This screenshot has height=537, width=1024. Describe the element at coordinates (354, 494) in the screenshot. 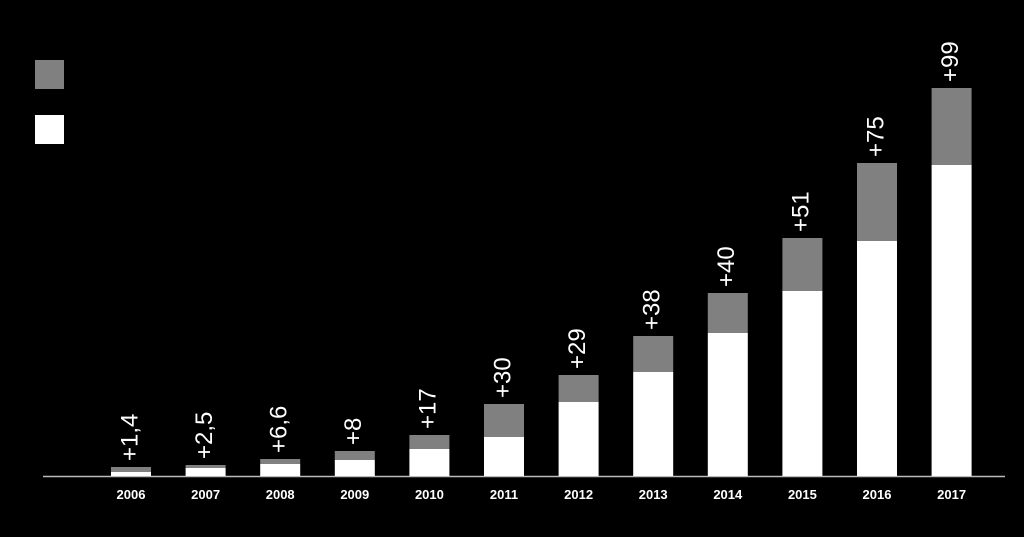

I see `x-tick-label: 2009` at that location.